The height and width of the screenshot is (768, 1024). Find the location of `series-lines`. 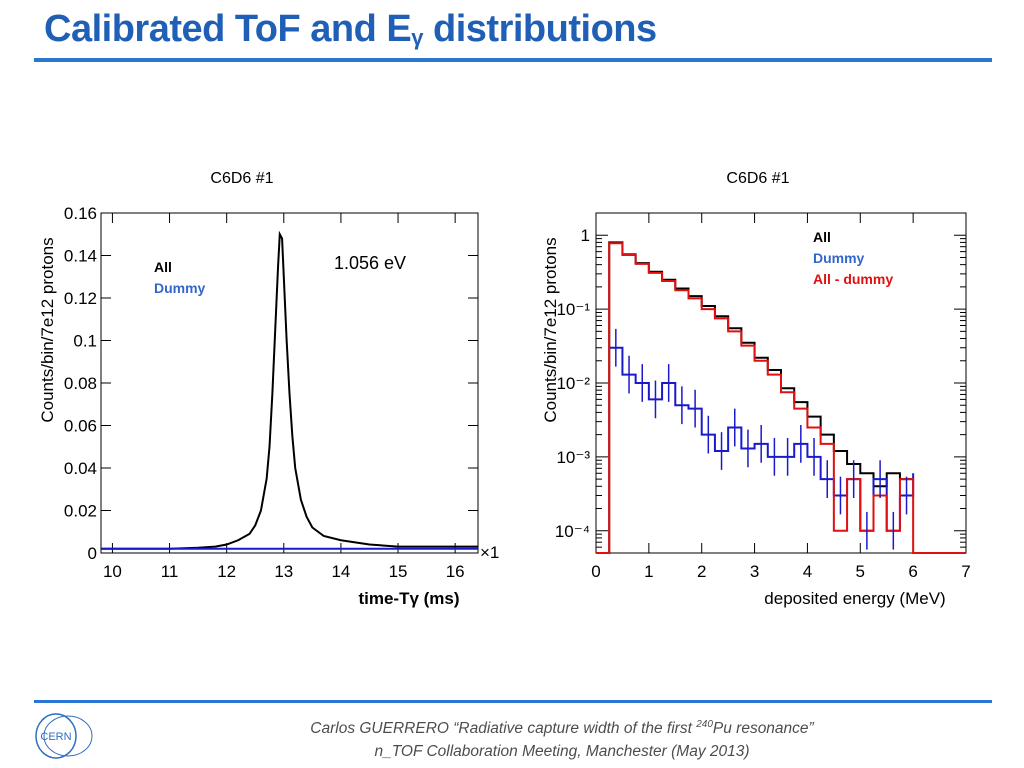

series-lines is located at coordinates (781, 397).